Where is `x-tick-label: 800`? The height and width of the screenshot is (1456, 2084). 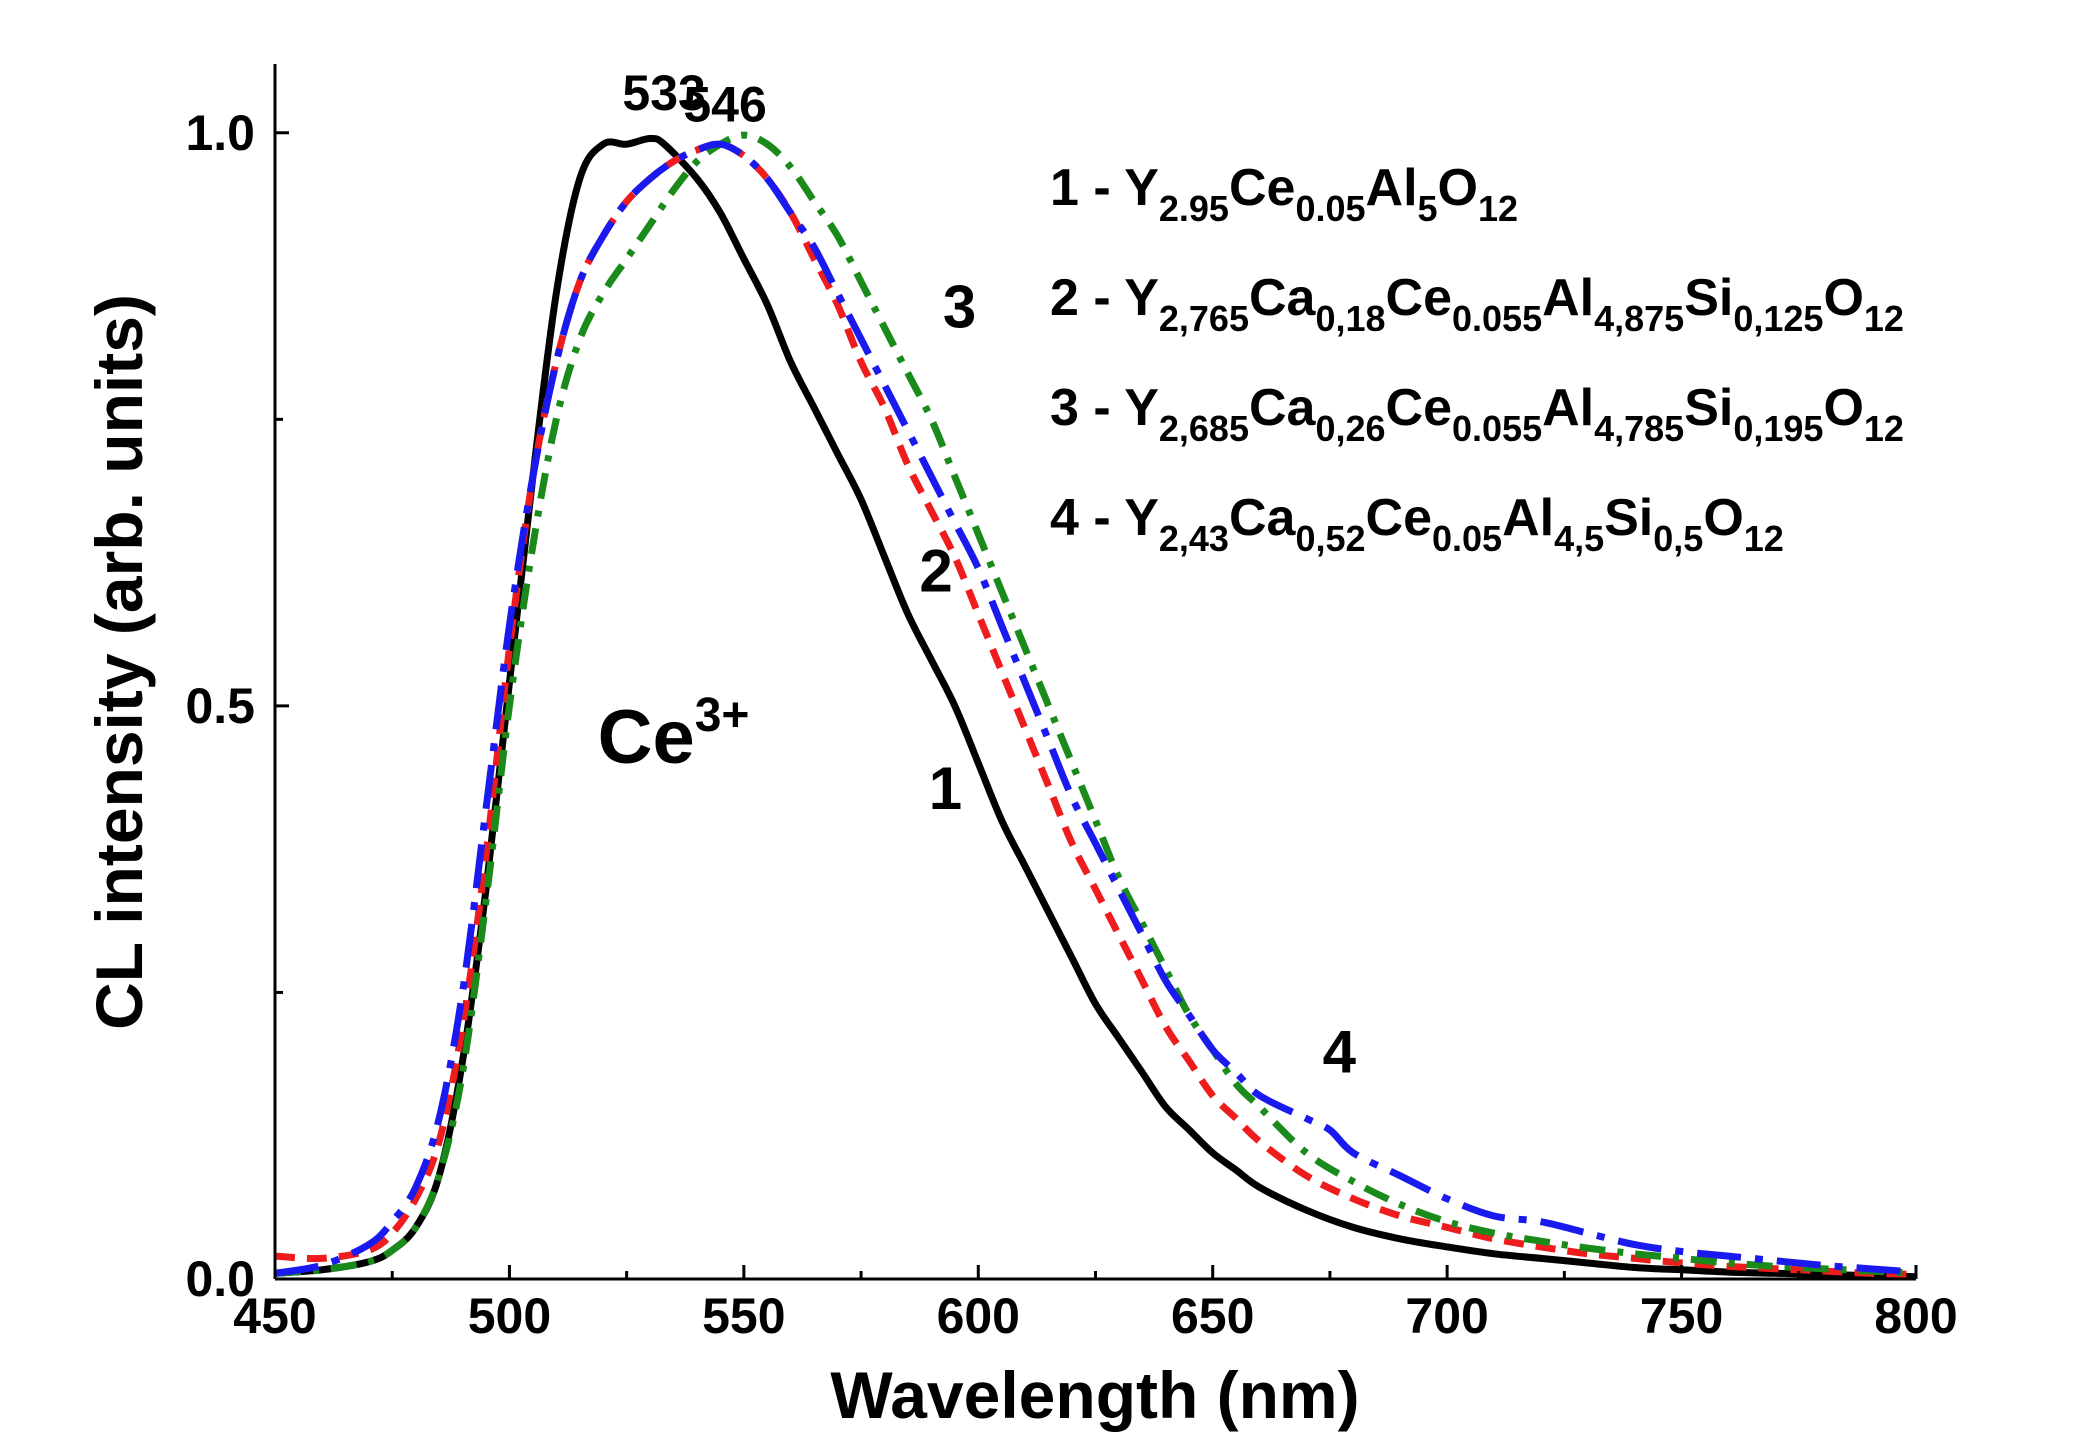
x-tick-label: 800 is located at coordinates (1915, 1316).